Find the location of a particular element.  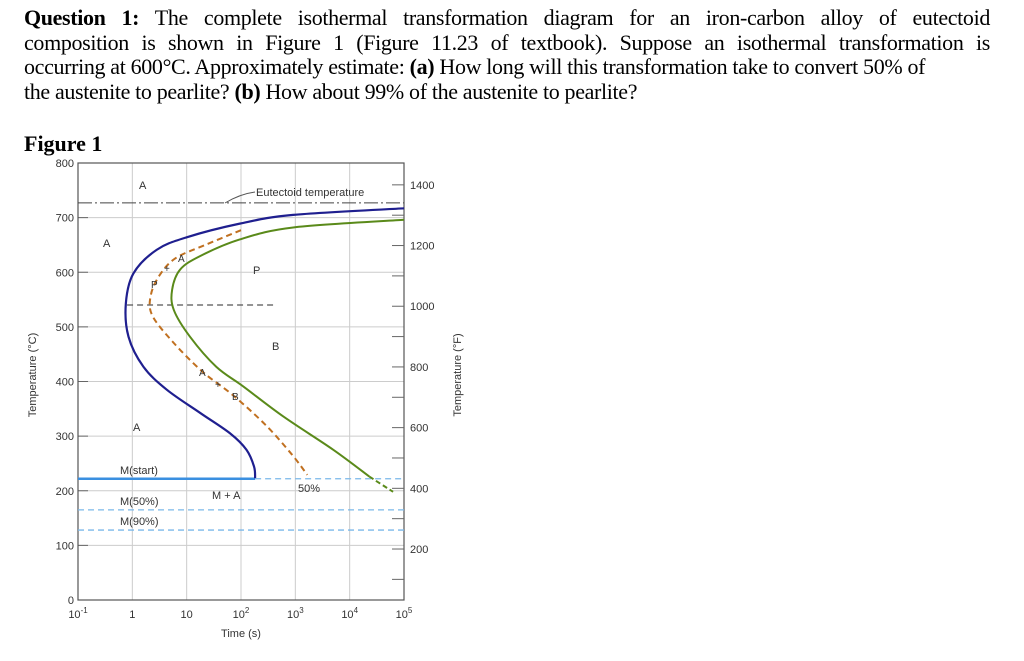

y-tick-label: 200 is located at coordinates (65, 492).